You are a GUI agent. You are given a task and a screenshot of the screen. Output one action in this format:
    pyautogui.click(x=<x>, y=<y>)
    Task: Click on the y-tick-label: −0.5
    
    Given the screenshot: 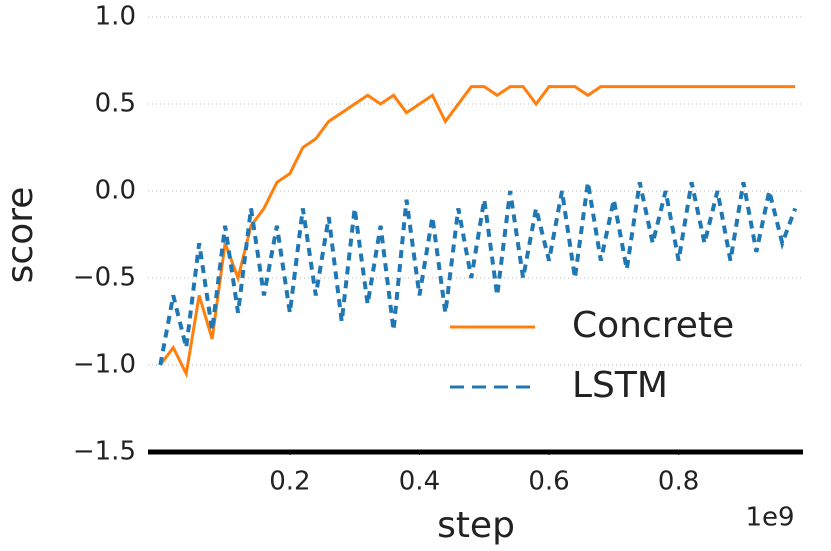 What is the action you would take?
    pyautogui.click(x=104, y=278)
    